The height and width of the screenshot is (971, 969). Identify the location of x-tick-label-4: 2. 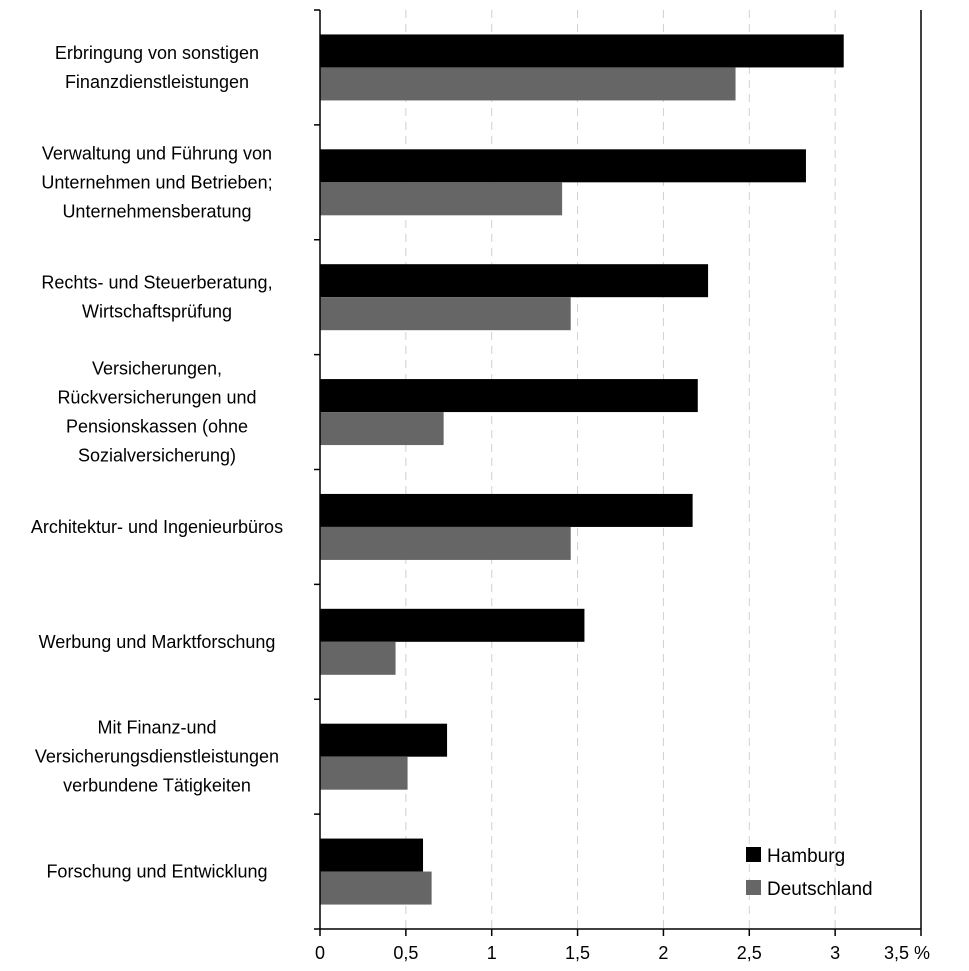
(663, 953).